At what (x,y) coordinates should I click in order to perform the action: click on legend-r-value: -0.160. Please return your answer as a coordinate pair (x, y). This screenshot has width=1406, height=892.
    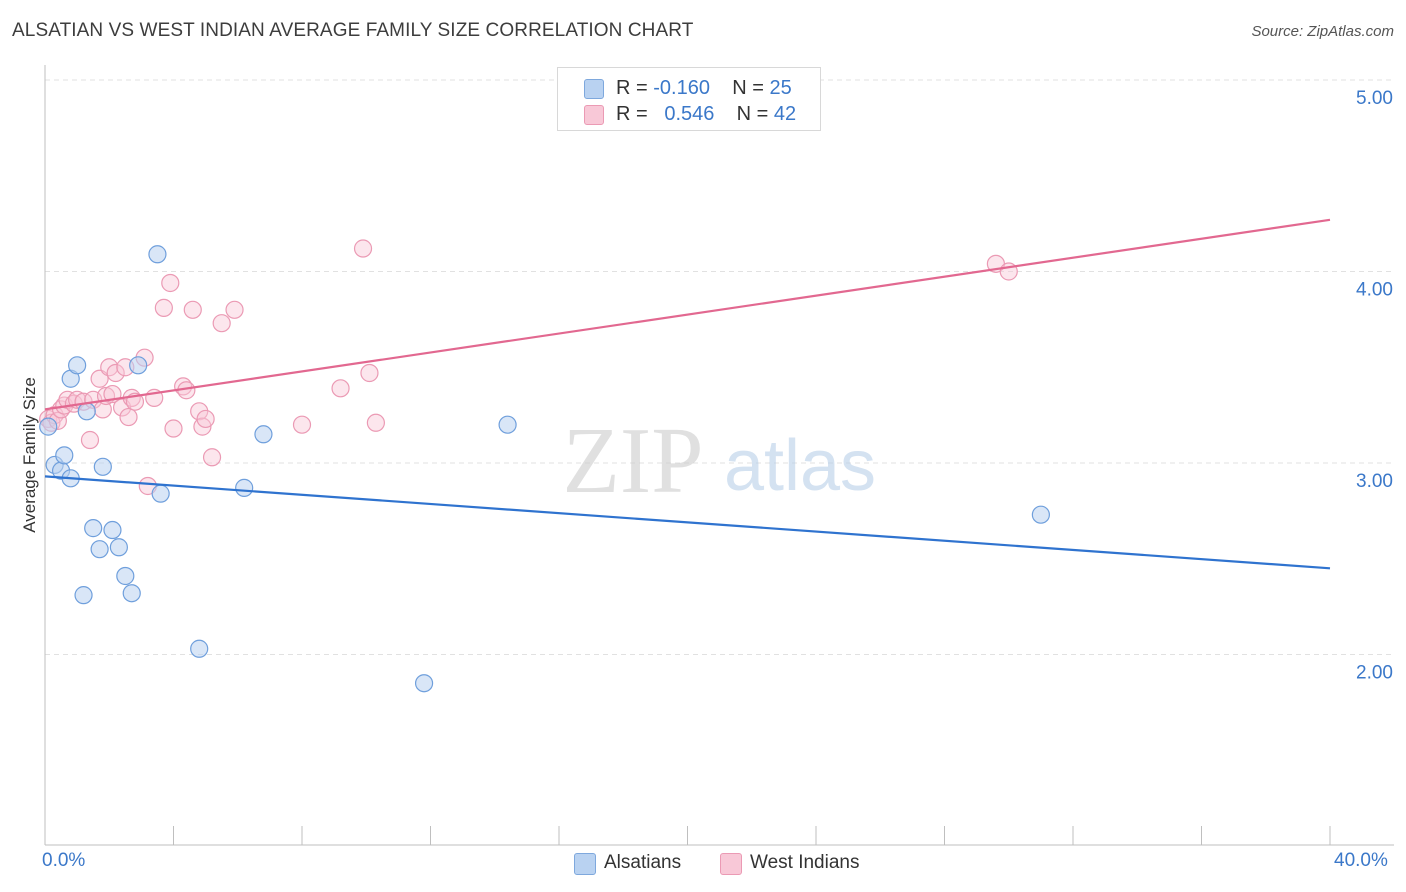
    Looking at the image, I should click on (681, 88).